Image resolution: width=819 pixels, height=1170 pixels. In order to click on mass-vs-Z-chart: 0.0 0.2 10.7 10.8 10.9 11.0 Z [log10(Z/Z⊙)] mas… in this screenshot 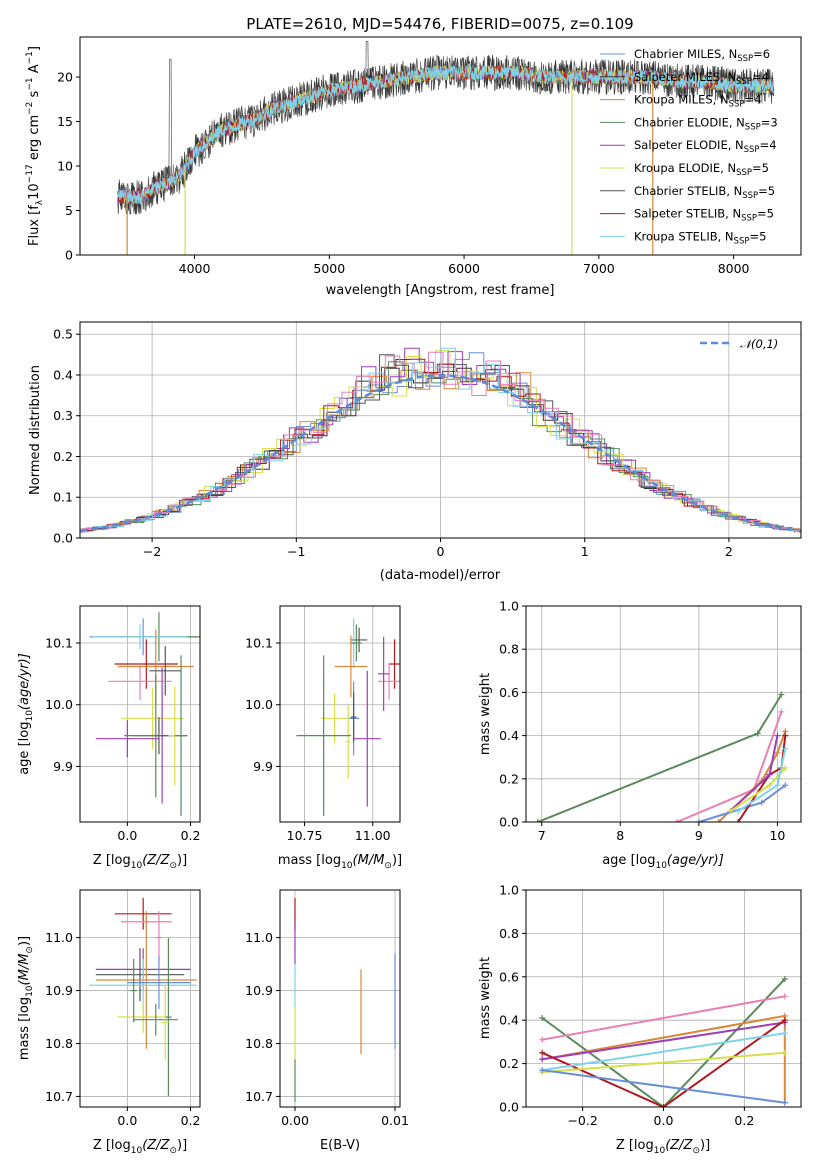, I will do `click(109, 1022)`.